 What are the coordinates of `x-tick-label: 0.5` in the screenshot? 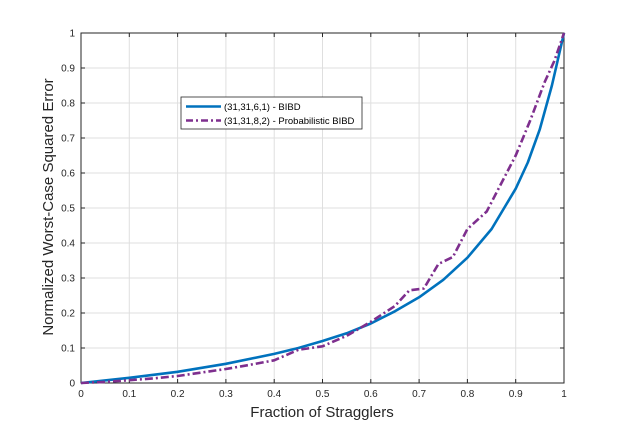 It's located at (323, 394).